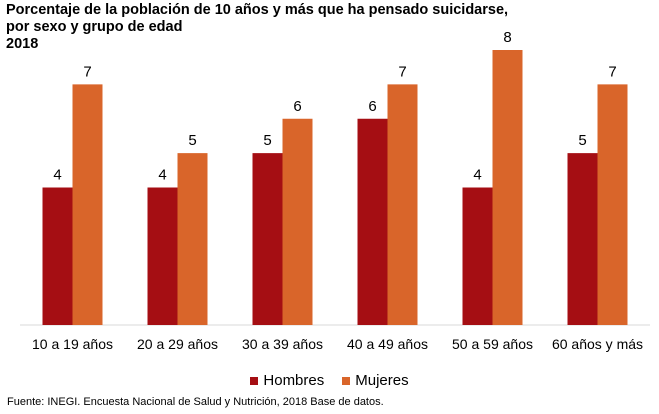 This screenshot has width=659, height=414. What do you see at coordinates (57, 175) in the screenshot?
I see `data-label-hombres-0: 4` at bounding box center [57, 175].